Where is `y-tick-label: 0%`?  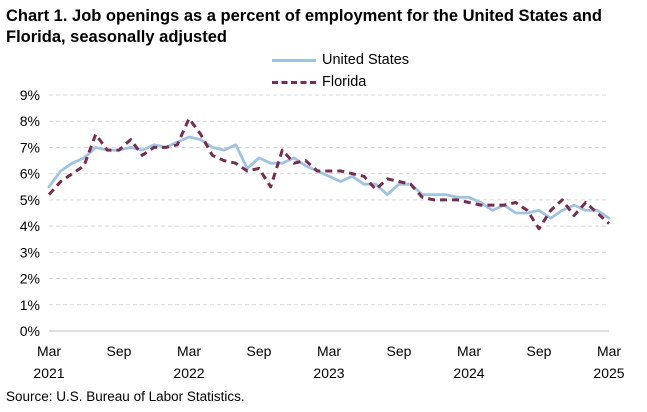
y-tick-label: 0% is located at coordinates (30, 331).